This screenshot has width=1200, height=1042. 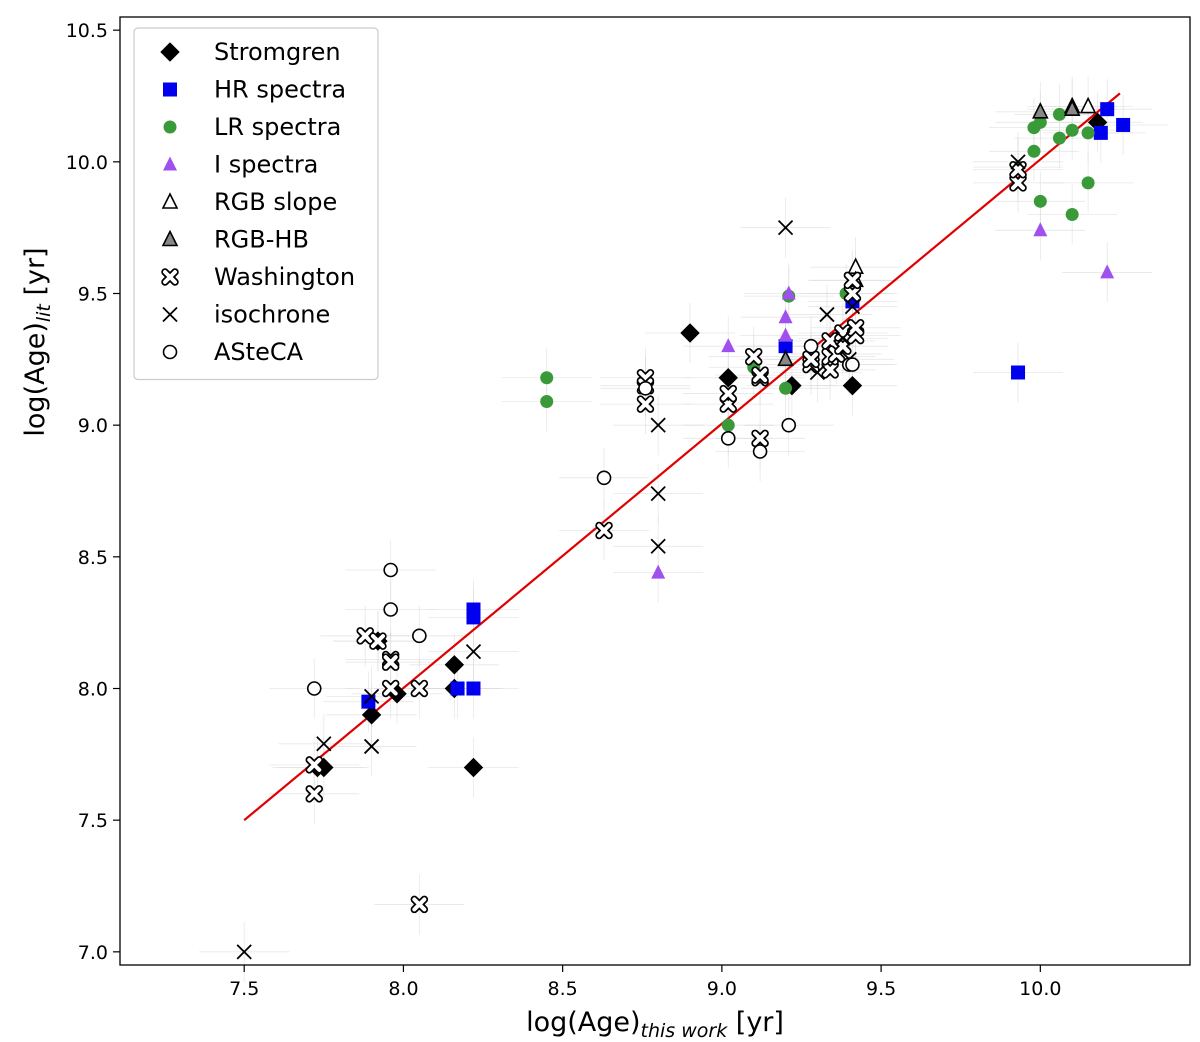 What do you see at coordinates (170, 89) in the screenshot?
I see `legend-marker-hr-spectra` at bounding box center [170, 89].